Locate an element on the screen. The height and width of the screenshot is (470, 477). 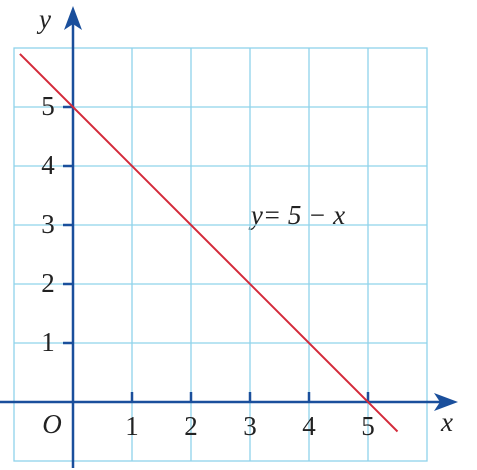
x-tick-label: 3 is located at coordinates (250, 426).